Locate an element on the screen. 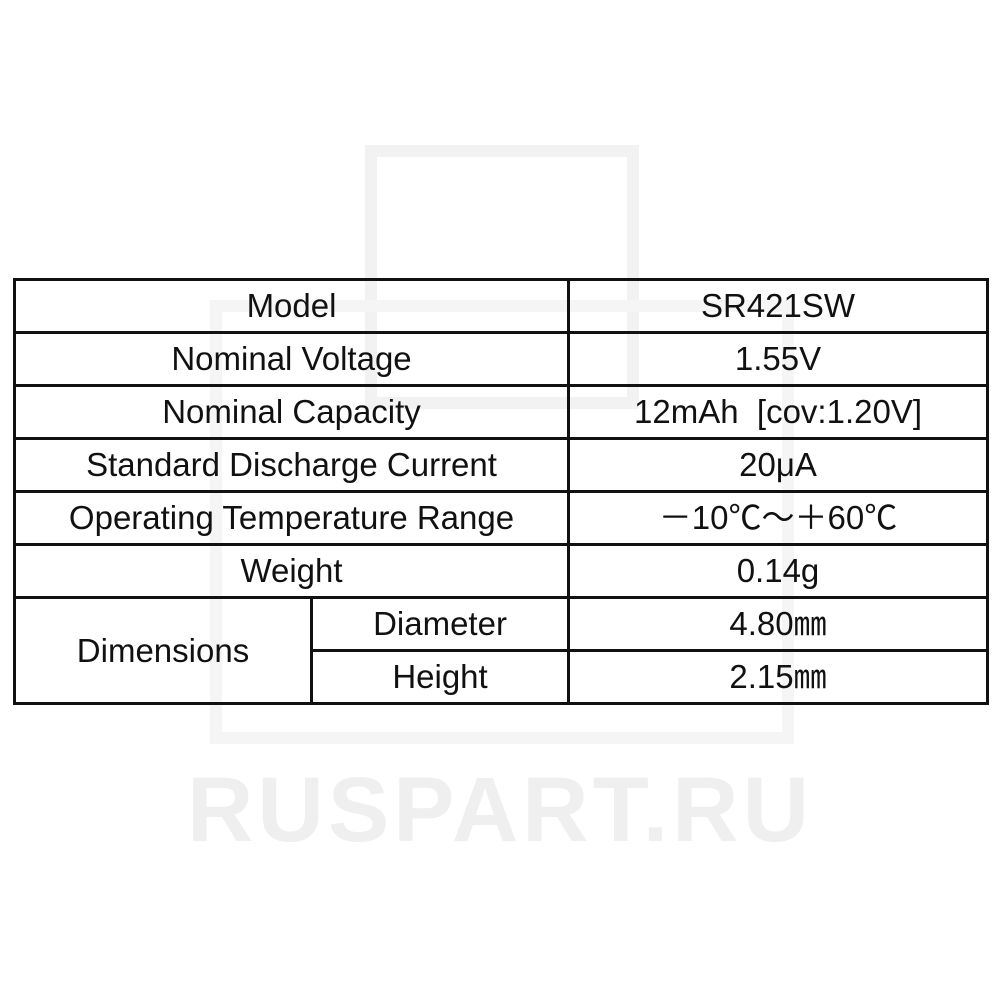 The image size is (1000, 1000). table-row: Standard Discharge Current 20μA is located at coordinates (500, 465).